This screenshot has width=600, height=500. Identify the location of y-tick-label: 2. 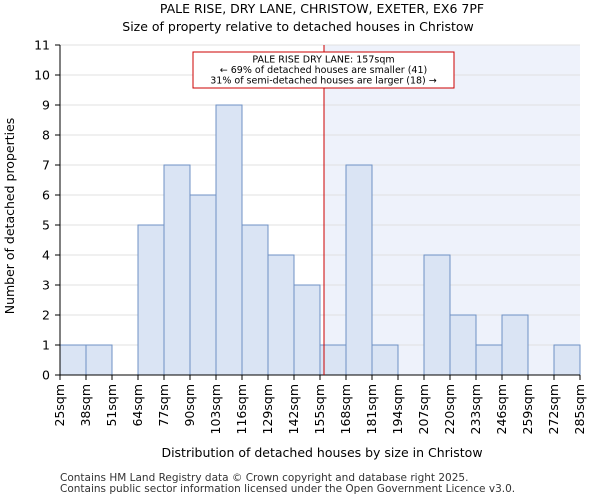
(46, 315).